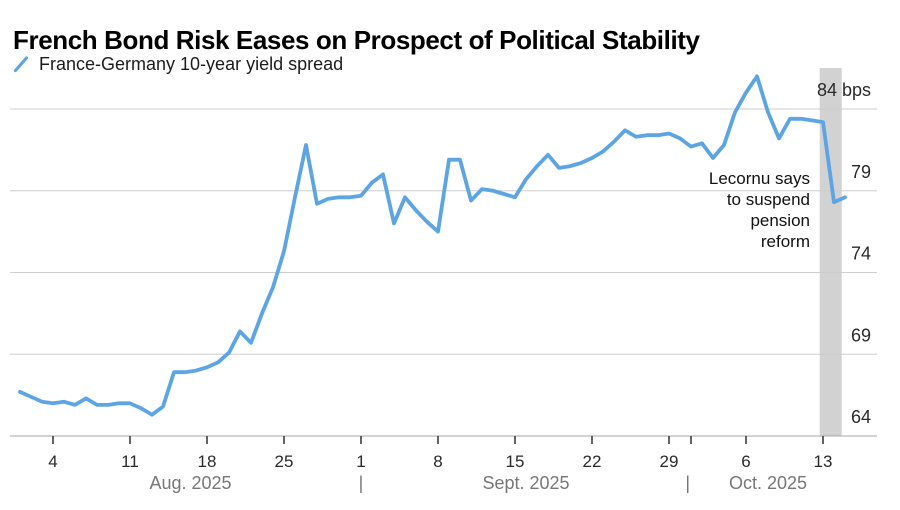 The height and width of the screenshot is (510, 900). I want to click on annotation-line: pension, so click(780, 220).